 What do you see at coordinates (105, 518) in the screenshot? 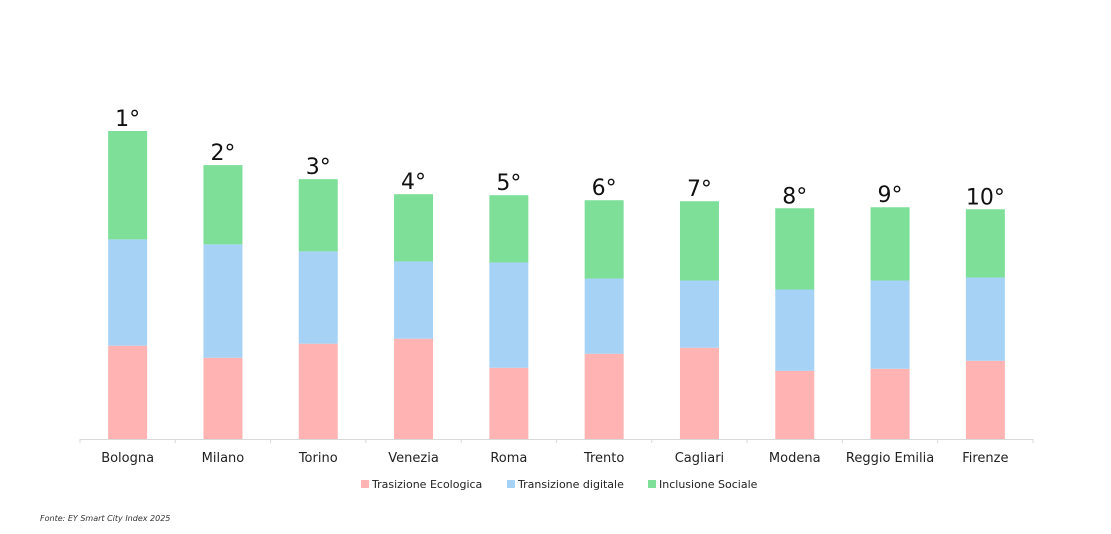
I see `source-note: Fonte: EY Smart City Index 2025` at bounding box center [105, 518].